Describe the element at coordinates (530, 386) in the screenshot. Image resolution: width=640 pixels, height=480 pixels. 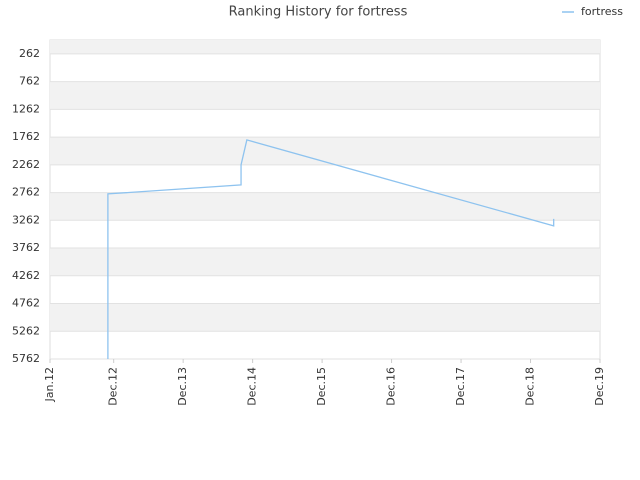
I see `x-tick-label: Dec.18` at that location.